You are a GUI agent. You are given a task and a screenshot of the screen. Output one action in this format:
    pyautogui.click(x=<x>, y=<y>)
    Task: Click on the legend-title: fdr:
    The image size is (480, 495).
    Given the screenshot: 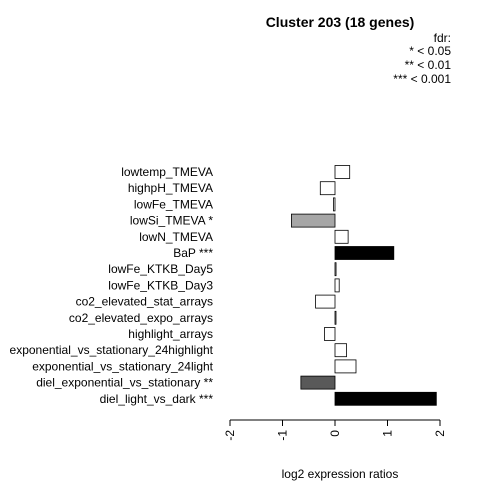 What is the action you would take?
    pyautogui.click(x=442, y=38)
    